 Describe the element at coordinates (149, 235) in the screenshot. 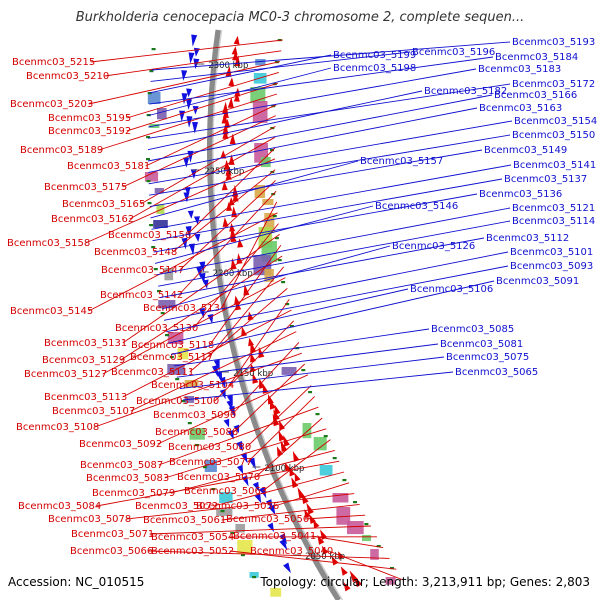

I see `left-gene-label: Bcenmc03_5156` at that location.